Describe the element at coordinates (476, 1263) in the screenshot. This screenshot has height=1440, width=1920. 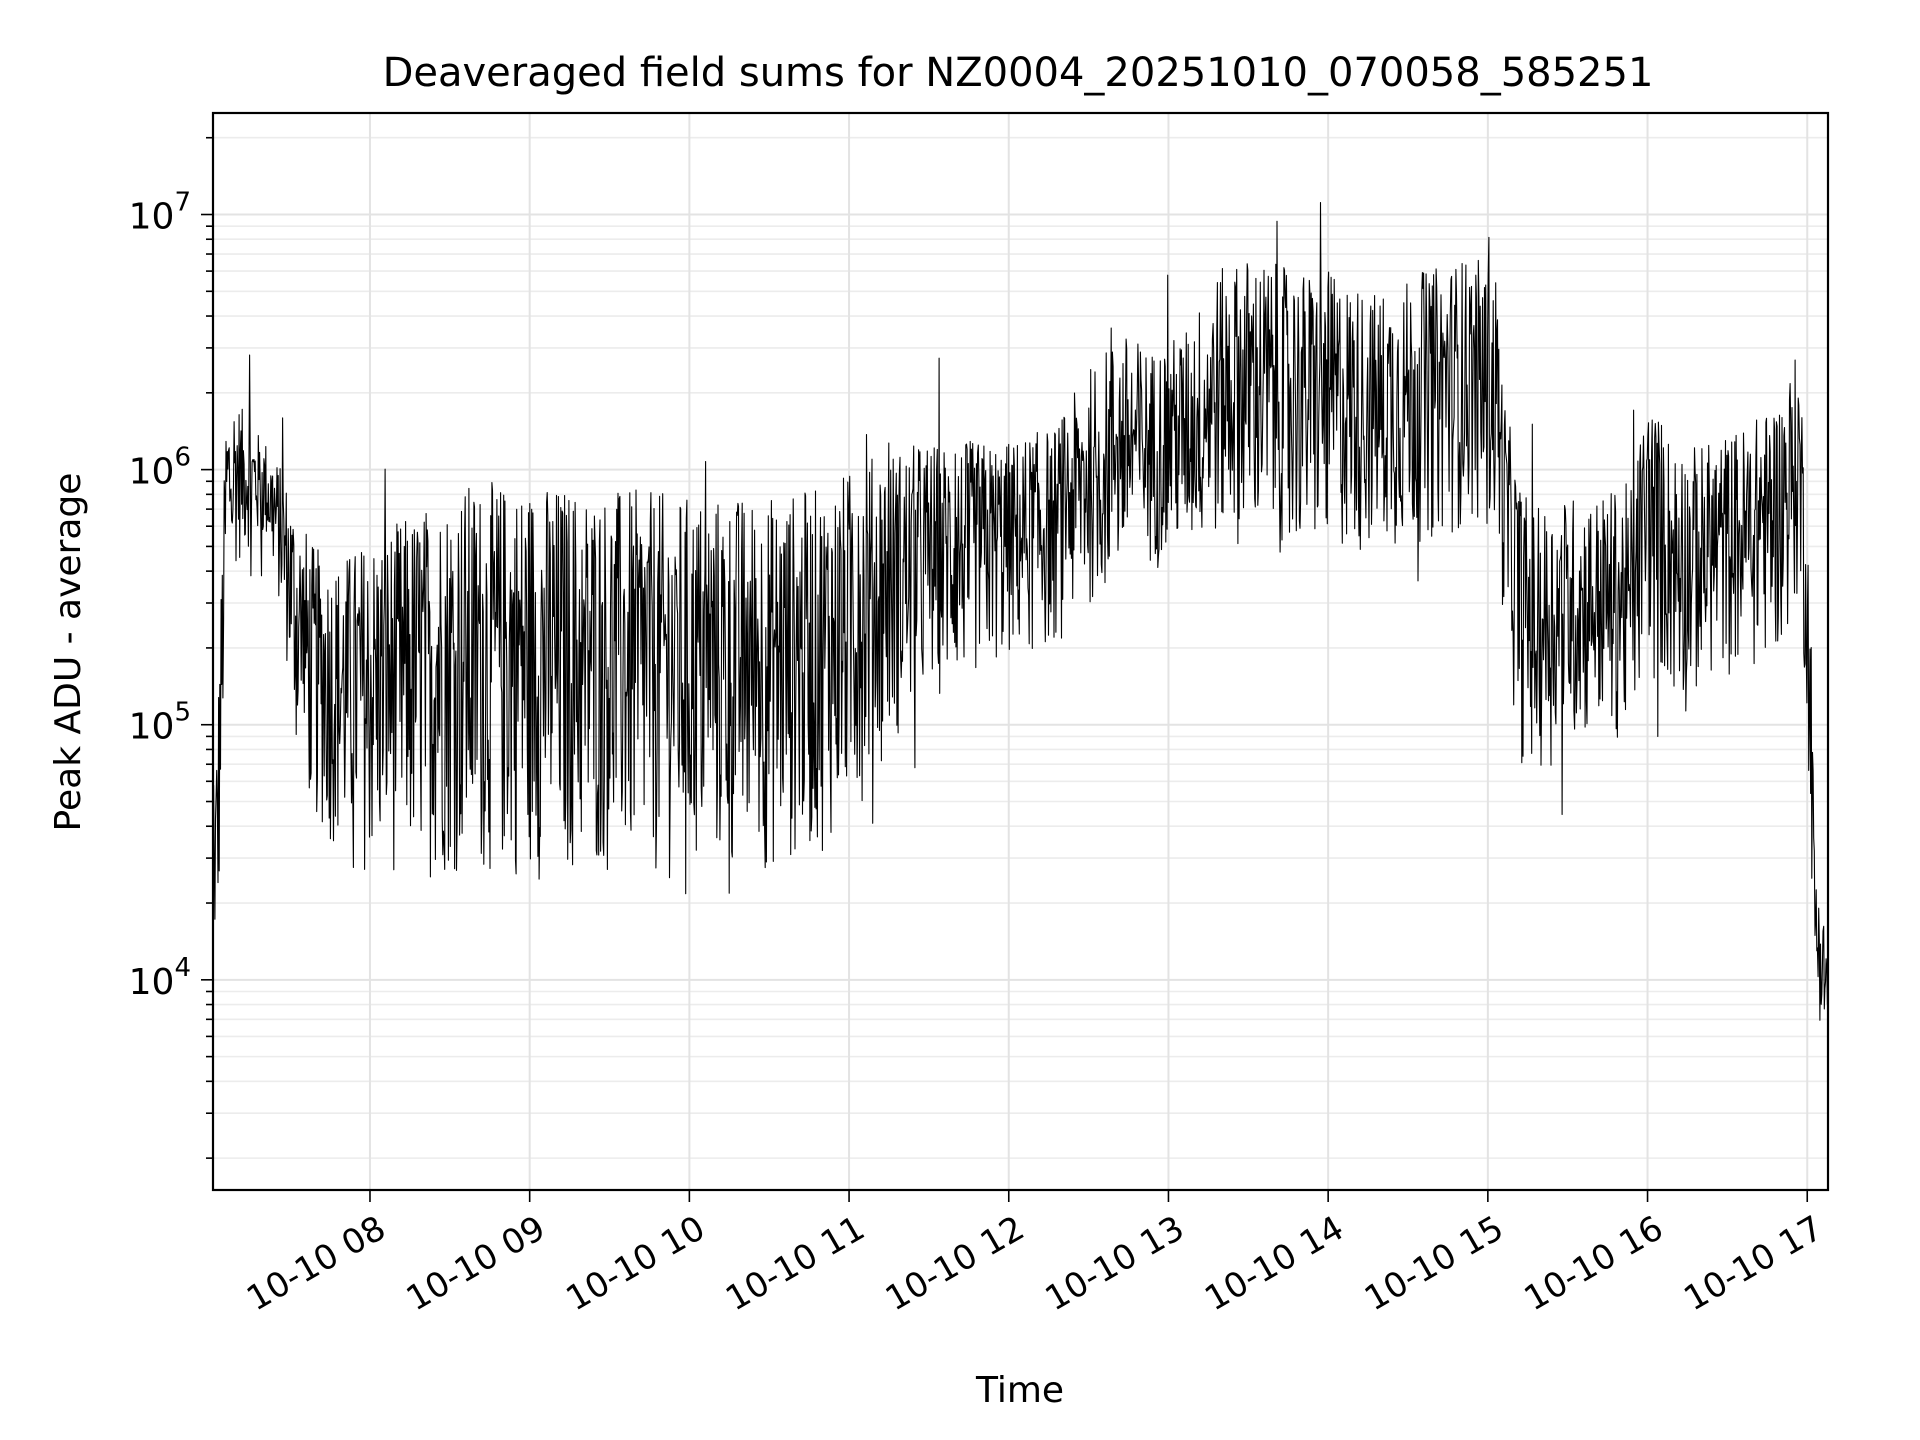
I see `x-tick-label: 10-10 09` at that location.